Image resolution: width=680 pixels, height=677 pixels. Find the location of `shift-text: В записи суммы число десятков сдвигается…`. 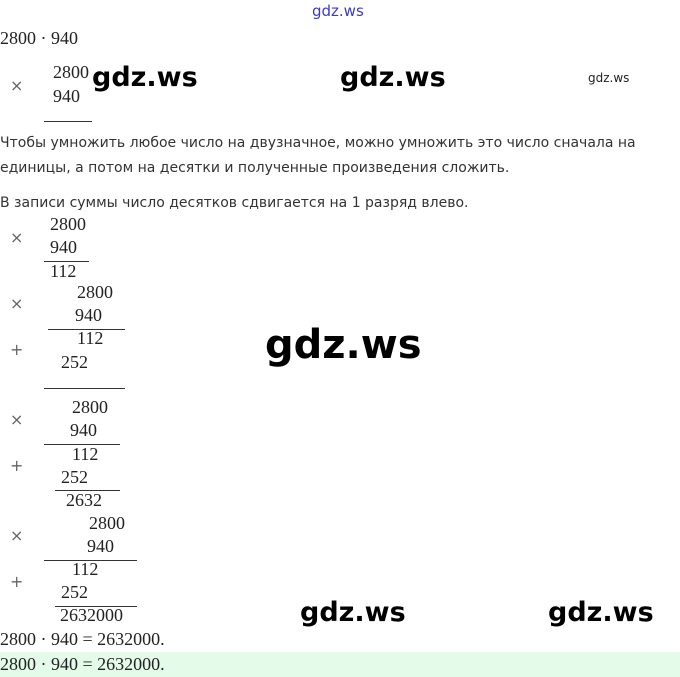

shift-text: В записи суммы число десятков сдвигается… is located at coordinates (234, 203).